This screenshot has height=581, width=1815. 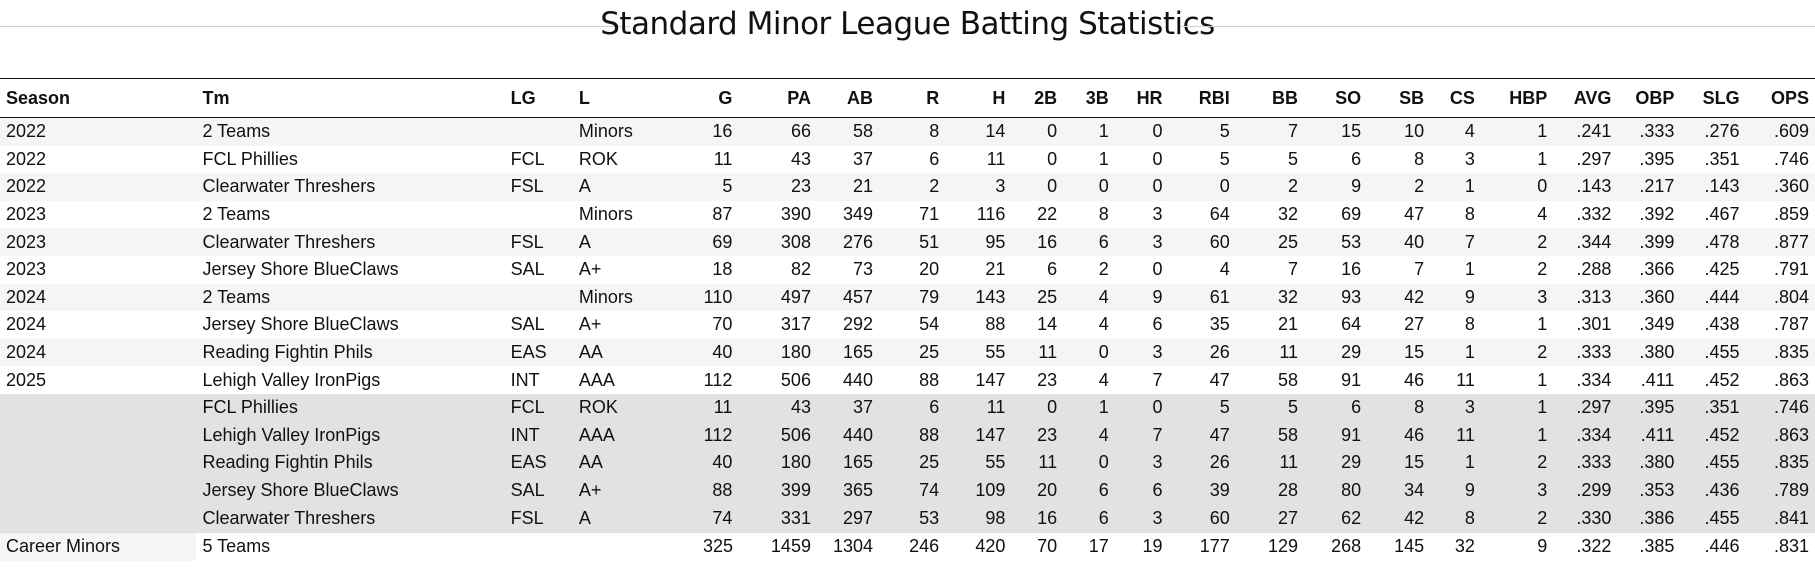 I want to click on column-header-bb: BB, so click(x=1285, y=97).